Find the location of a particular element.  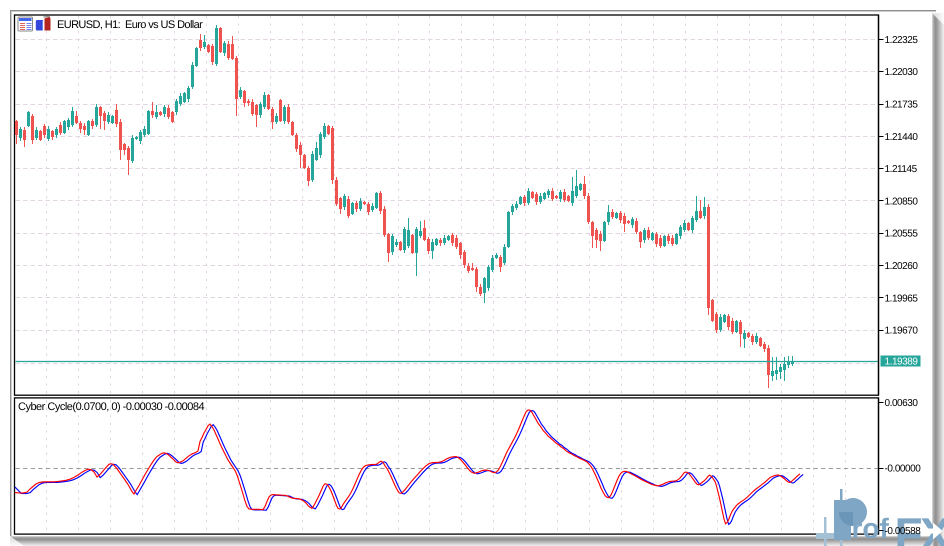

svg-text: 1.19965 is located at coordinates (902, 298).